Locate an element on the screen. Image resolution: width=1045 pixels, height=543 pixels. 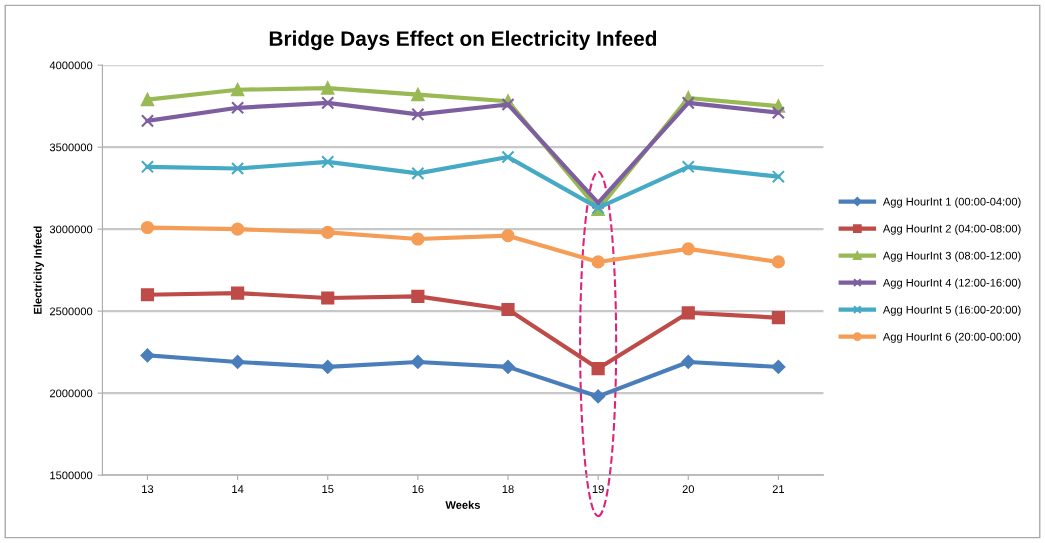
legend-label: Agg HourInt 2 (04:00-08:00) is located at coordinates (951, 229).